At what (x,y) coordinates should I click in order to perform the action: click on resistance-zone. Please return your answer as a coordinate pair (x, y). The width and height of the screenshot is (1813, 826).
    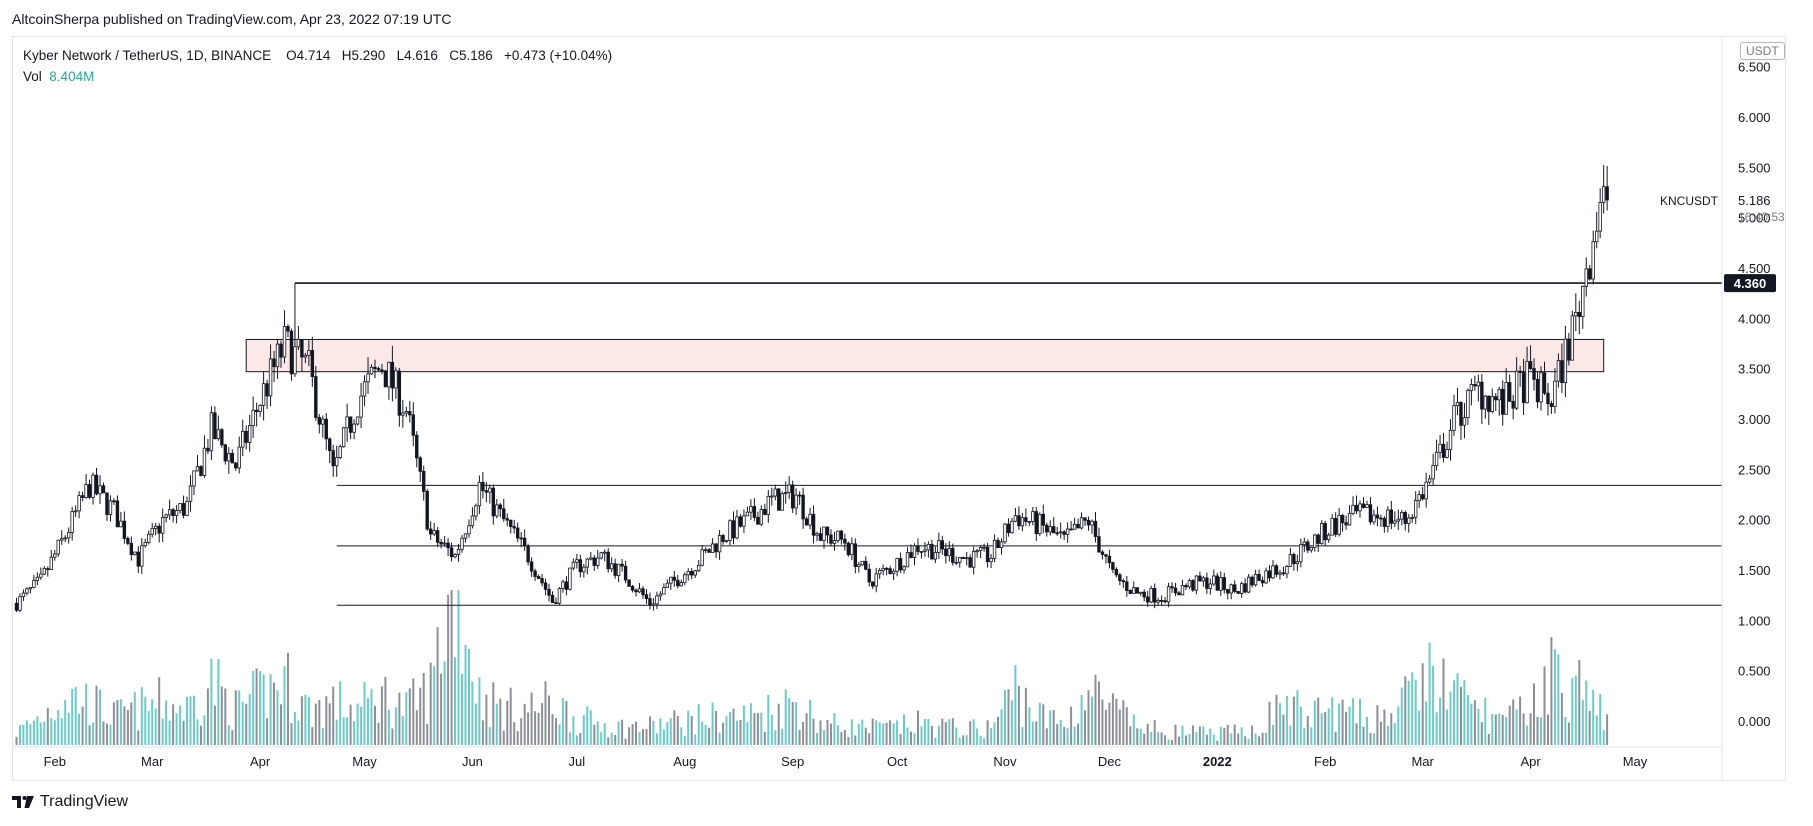
    Looking at the image, I should click on (925, 355).